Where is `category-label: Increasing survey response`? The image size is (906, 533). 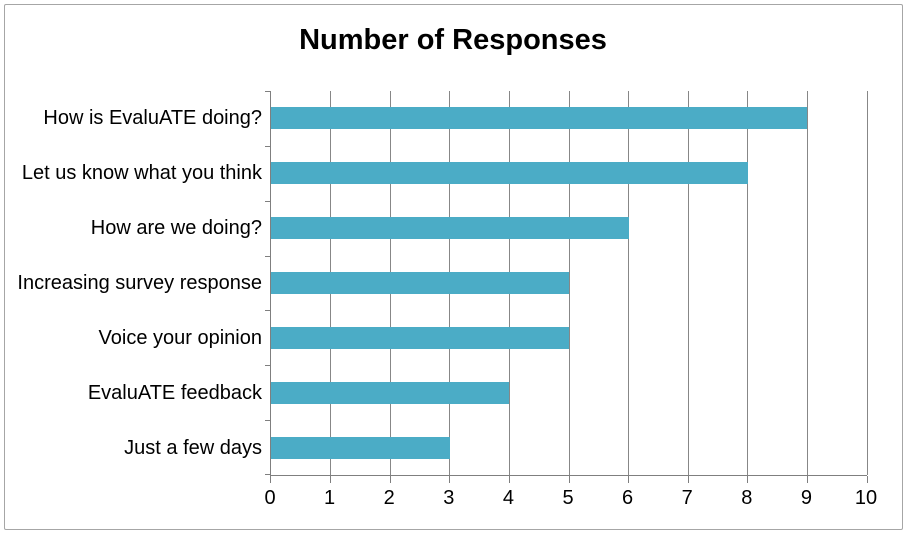 category-label: Increasing survey response is located at coordinates (139, 283).